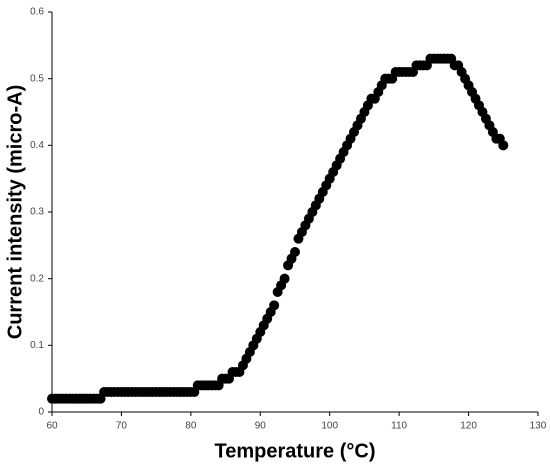  Describe the element at coordinates (37, 12) in the screenshot. I see `y-tick-label: 0.6` at that location.